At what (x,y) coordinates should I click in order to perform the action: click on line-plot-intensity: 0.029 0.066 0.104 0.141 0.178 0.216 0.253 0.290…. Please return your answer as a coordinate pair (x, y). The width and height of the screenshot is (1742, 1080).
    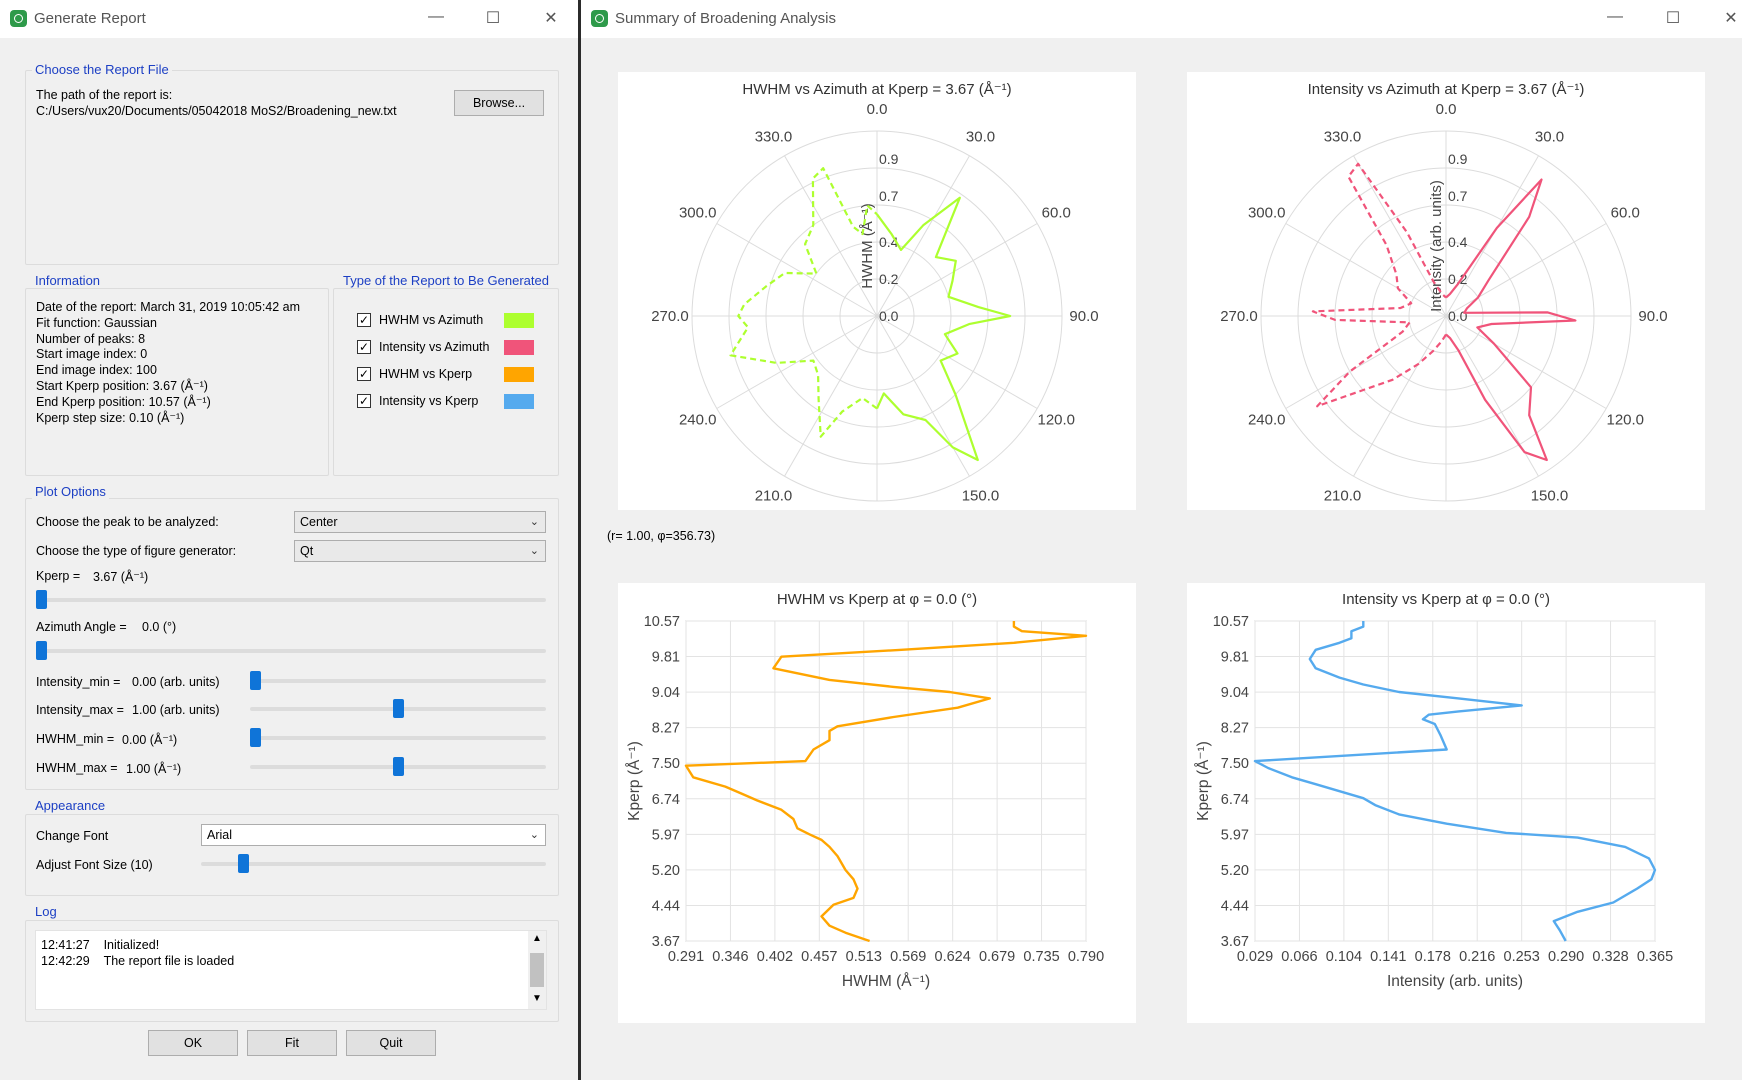
    Looking at the image, I should click on (1446, 803).